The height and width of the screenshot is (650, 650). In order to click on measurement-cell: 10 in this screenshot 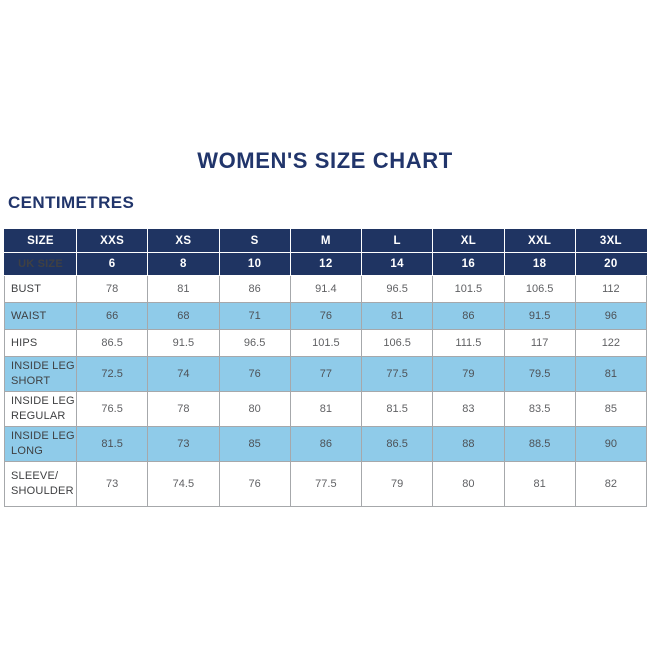, I will do `click(254, 264)`.